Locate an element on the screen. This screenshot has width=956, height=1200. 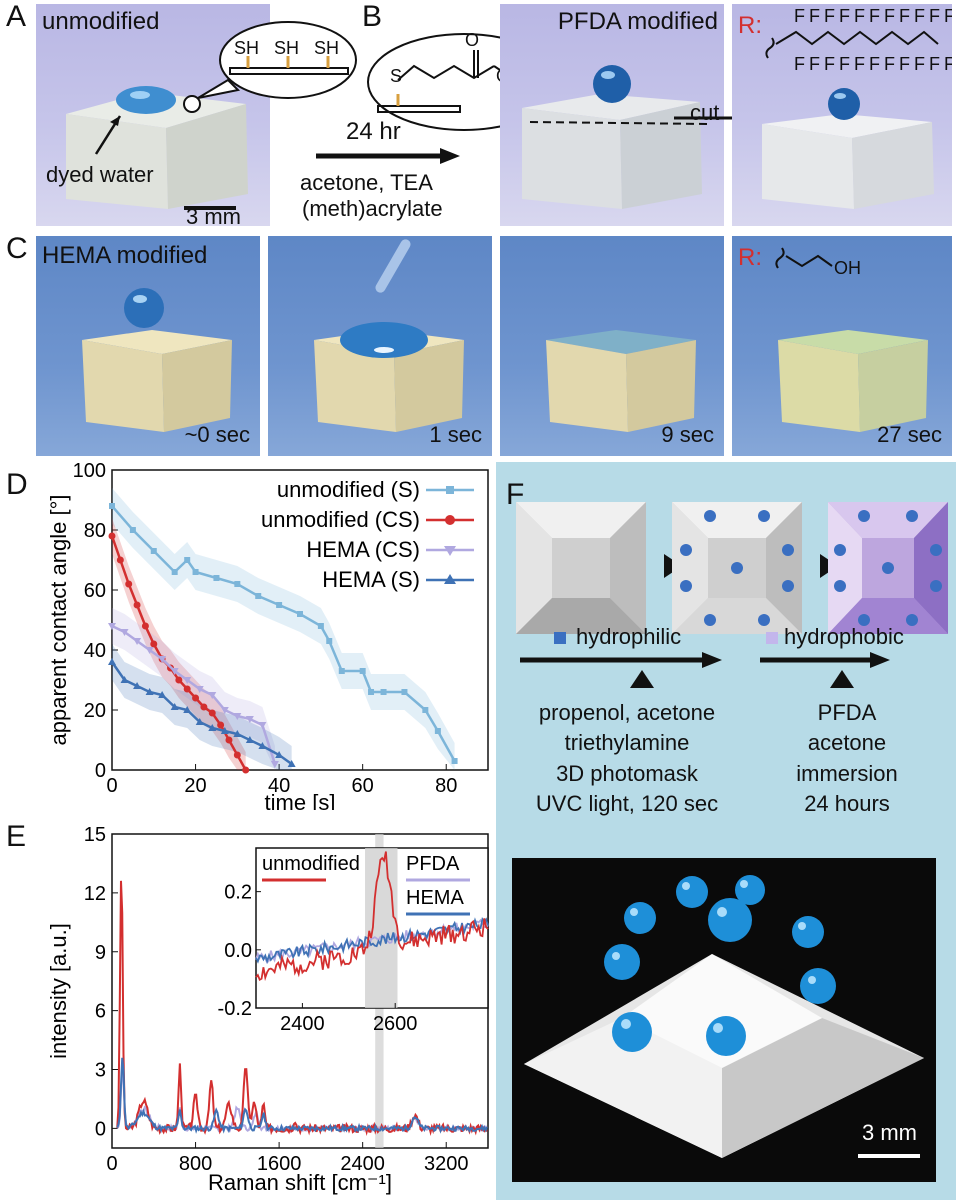
label-unmodified: unmodified is located at coordinates (101, 21).